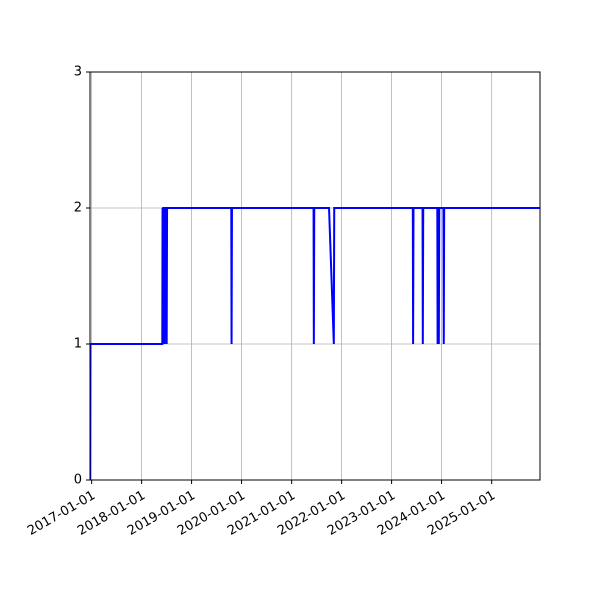 The width and height of the screenshot is (600, 600). What do you see at coordinates (78, 72) in the screenshot?
I see `y-tick-label: 3` at bounding box center [78, 72].